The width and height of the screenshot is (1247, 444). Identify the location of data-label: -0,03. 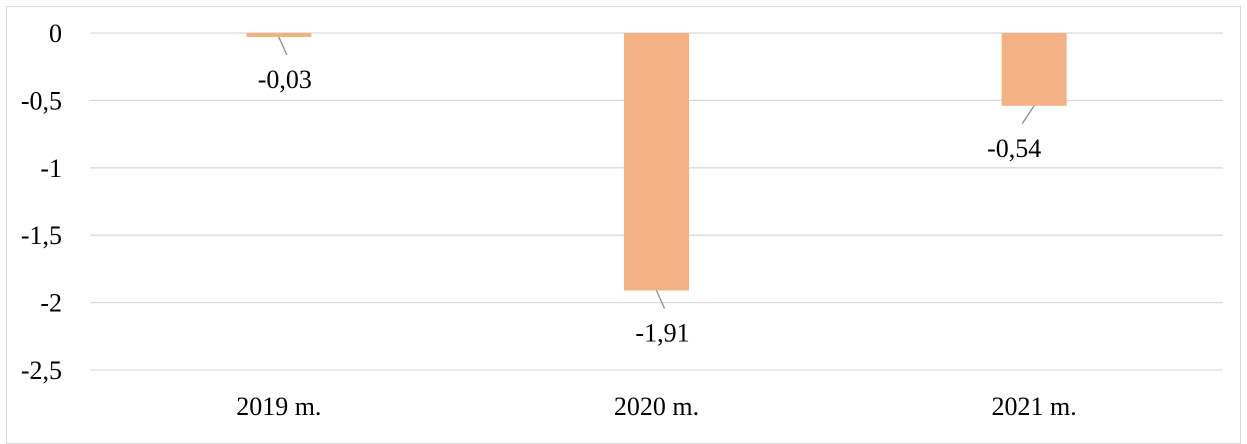
(285, 79).